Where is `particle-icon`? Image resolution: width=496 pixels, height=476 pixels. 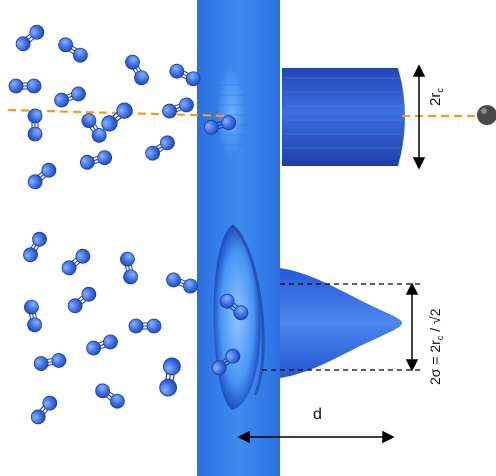 particle-icon is located at coordinates (486, 115).